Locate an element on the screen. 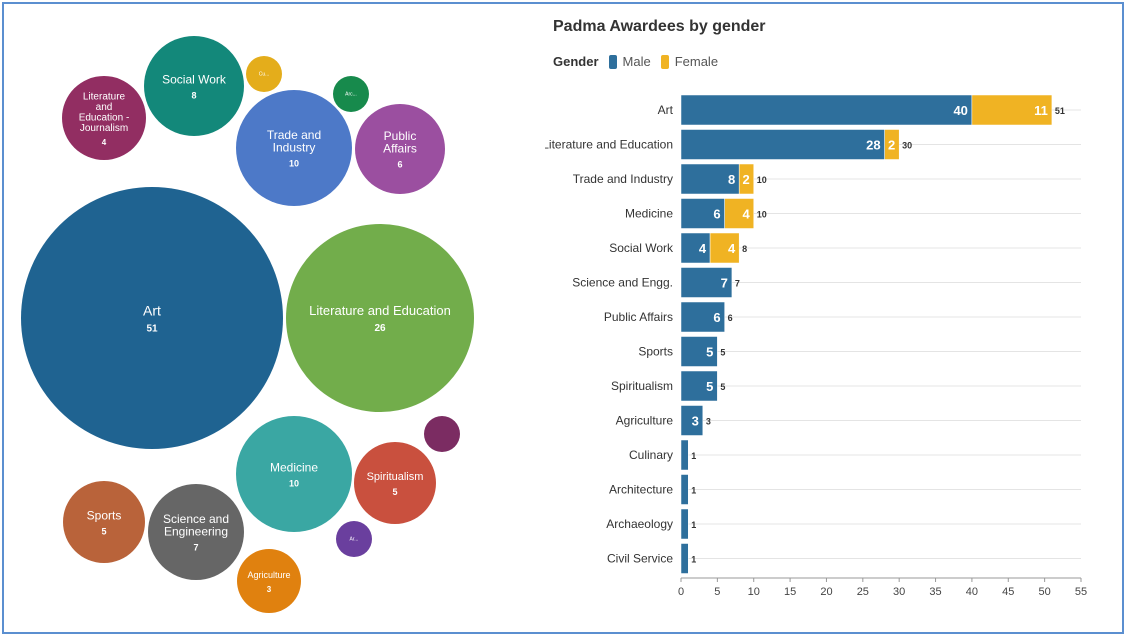 The height and width of the screenshot is (638, 1128). bubble-label-art: Art is located at coordinates (152, 311).